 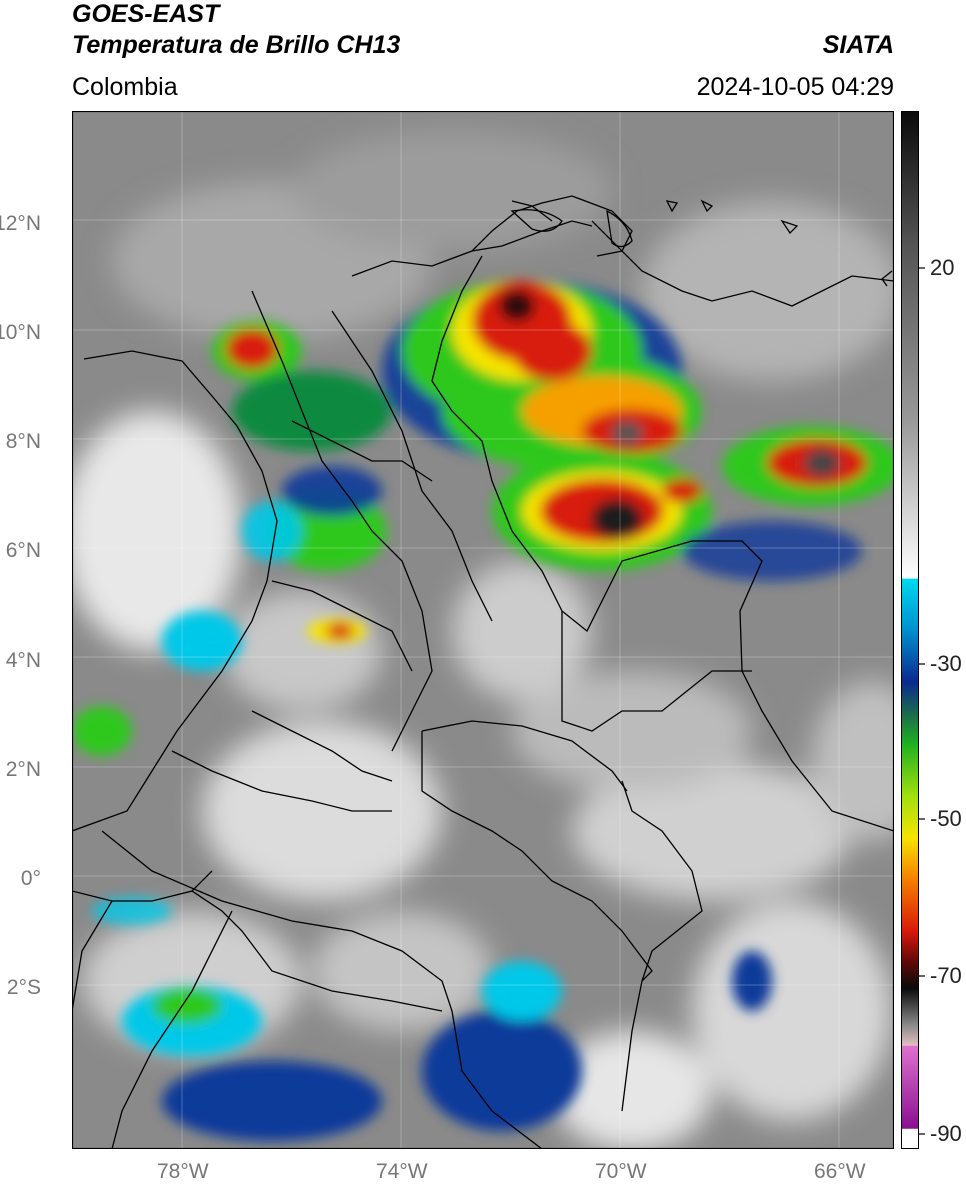 I want to click on lon-label-74w: 74°W, so click(x=402, y=1171).